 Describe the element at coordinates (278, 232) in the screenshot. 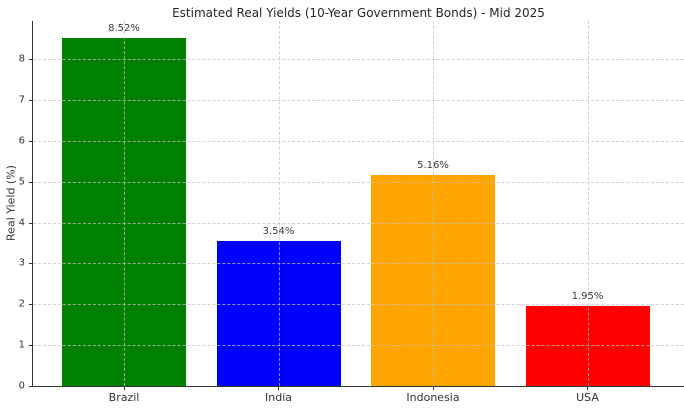

I see `bar-value-label: 3.54%` at that location.